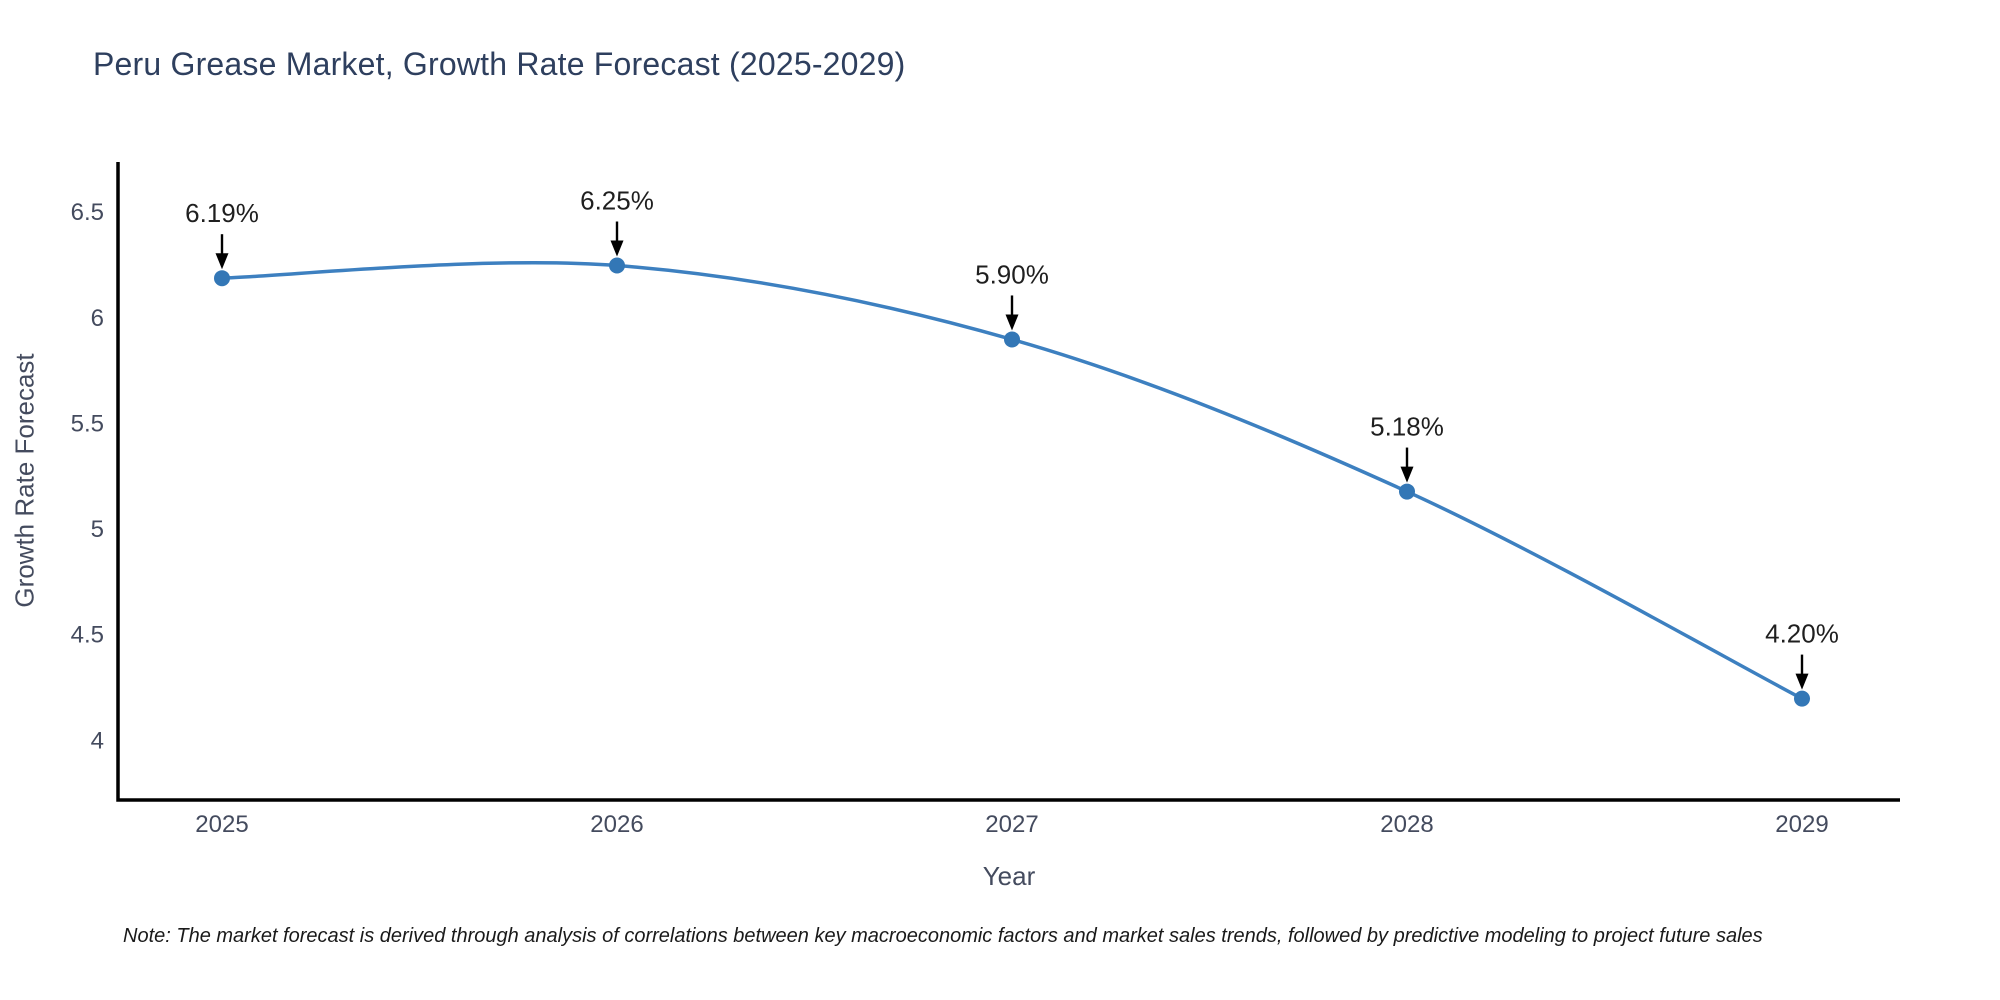 Image resolution: width=2000 pixels, height=1000 pixels. Describe the element at coordinates (1801, 824) in the screenshot. I see `x-tick-label: 2029` at that location.